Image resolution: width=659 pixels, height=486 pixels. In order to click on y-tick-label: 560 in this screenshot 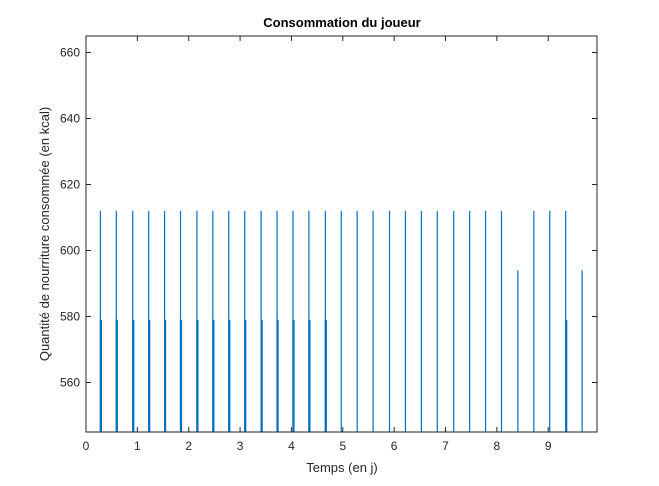, I will do `click(70, 383)`.